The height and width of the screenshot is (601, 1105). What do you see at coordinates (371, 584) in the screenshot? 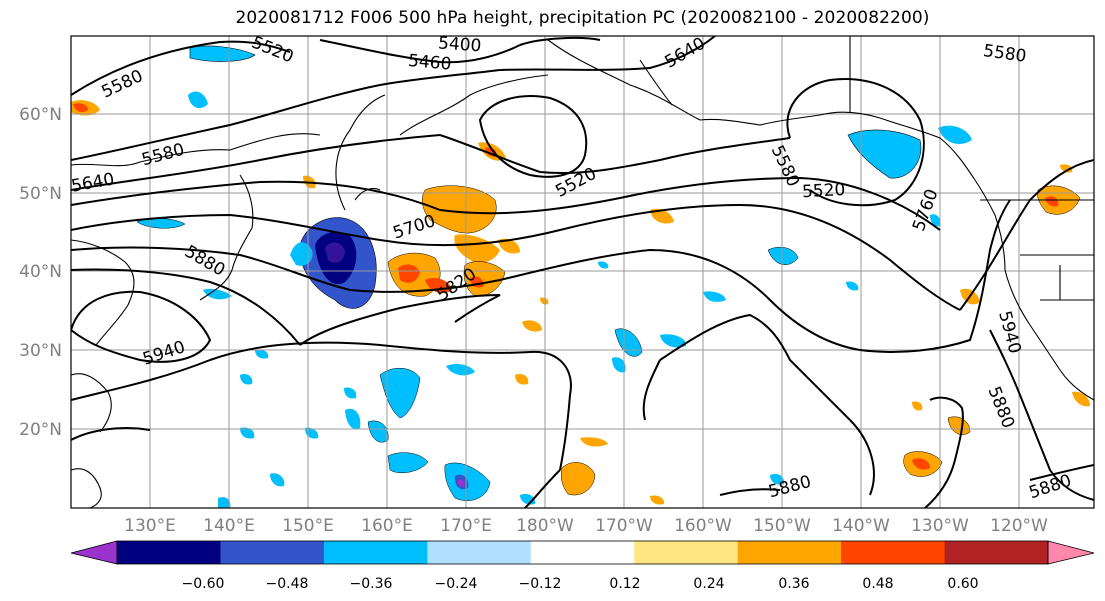
I see `colorbar-tick-label: −0.36` at bounding box center [371, 584].